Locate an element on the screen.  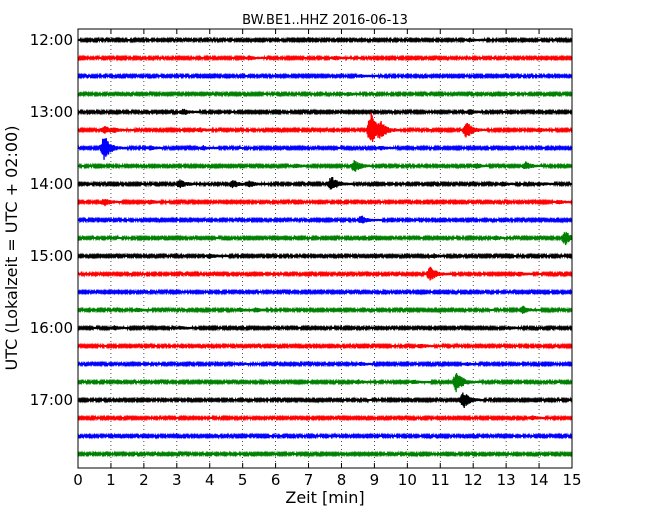
x-tick-label-1: 1 is located at coordinates (111, 480).